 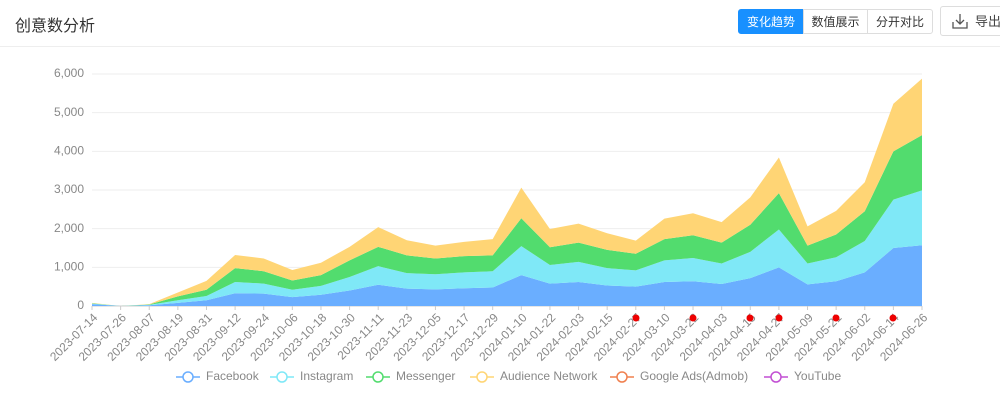 I want to click on y-tick-label: 4,000, so click(x=69, y=151).